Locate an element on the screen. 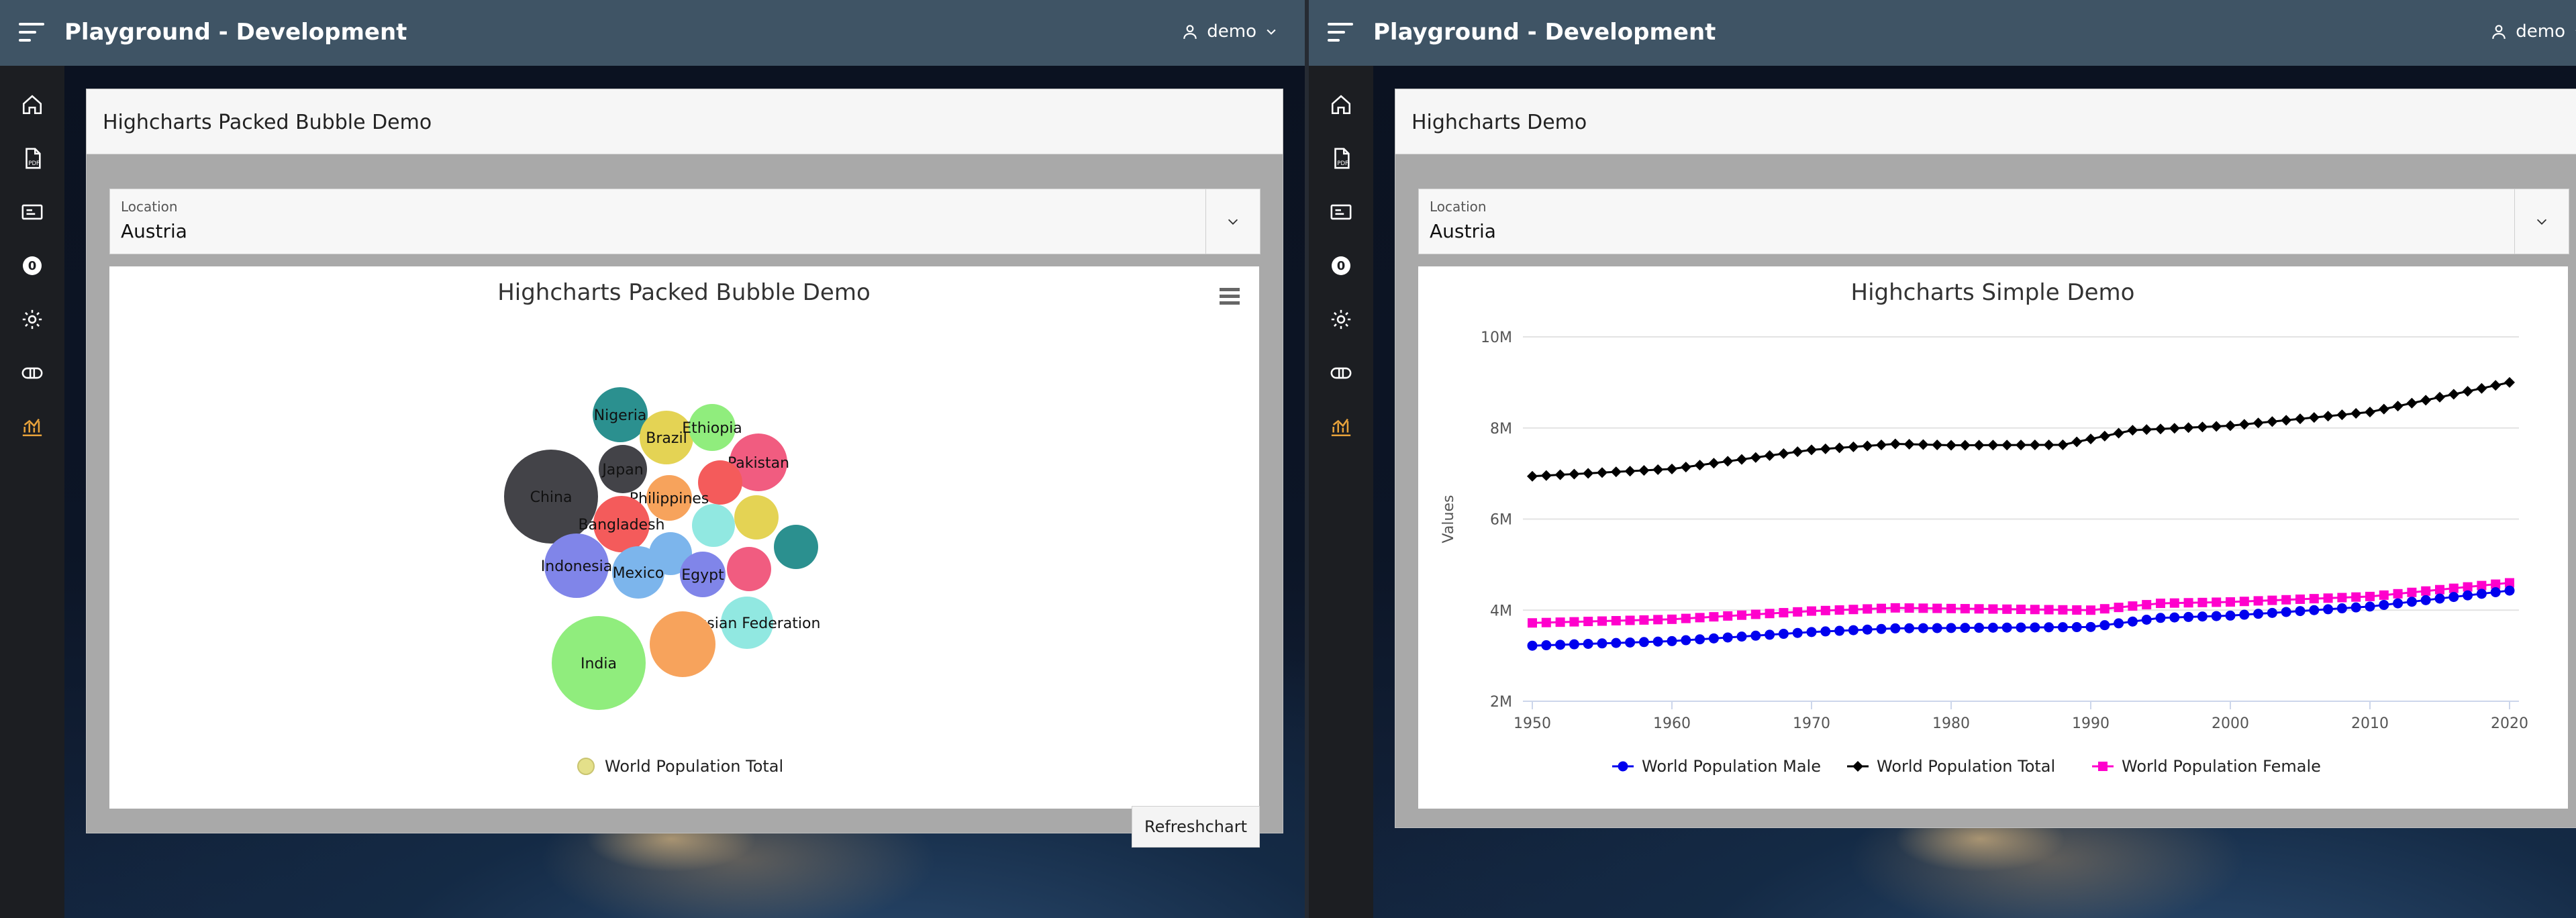 The width and height of the screenshot is (2576, 918). app-title: Playground - Development is located at coordinates (235, 32).